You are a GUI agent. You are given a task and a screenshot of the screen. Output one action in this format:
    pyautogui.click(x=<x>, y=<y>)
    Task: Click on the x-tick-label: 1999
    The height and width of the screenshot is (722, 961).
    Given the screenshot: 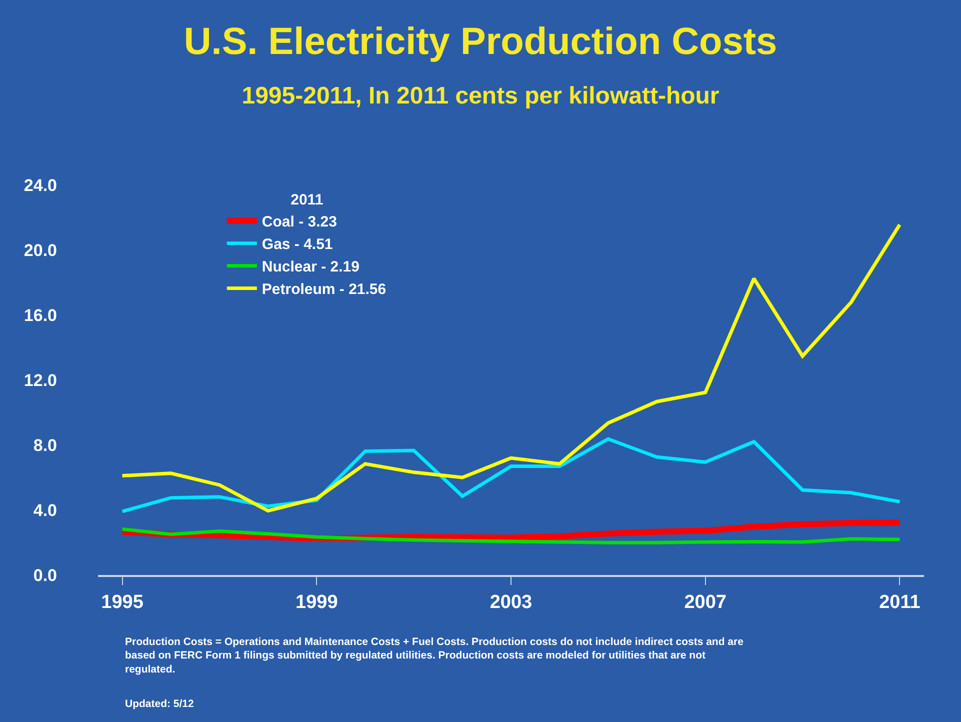 What is the action you would take?
    pyautogui.click(x=317, y=602)
    